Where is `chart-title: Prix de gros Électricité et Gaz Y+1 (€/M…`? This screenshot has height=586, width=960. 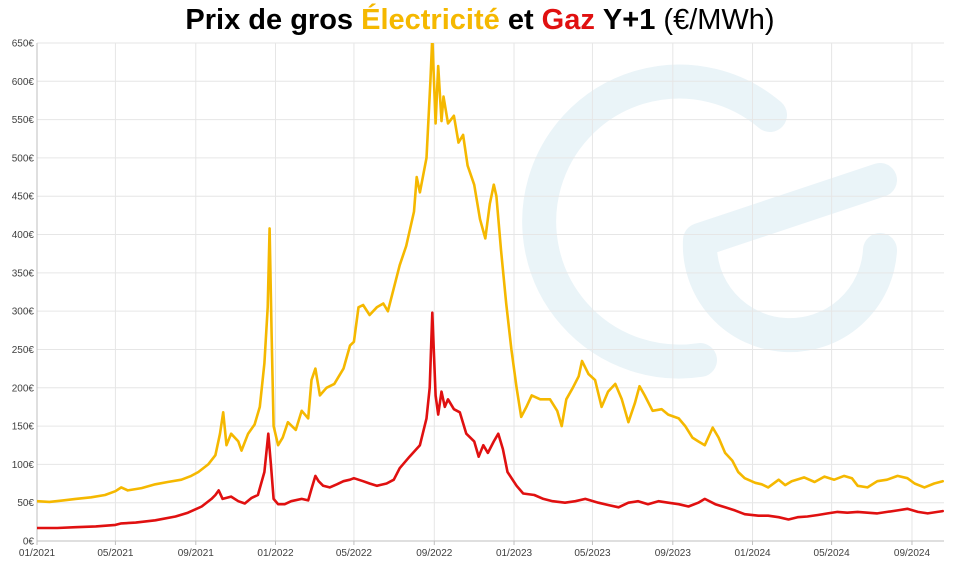 chart-title: Prix de gros Électricité et Gaz Y+1 (€/M… is located at coordinates (480, 20).